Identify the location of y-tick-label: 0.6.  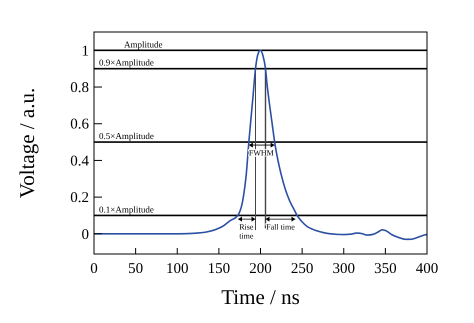
(80, 124).